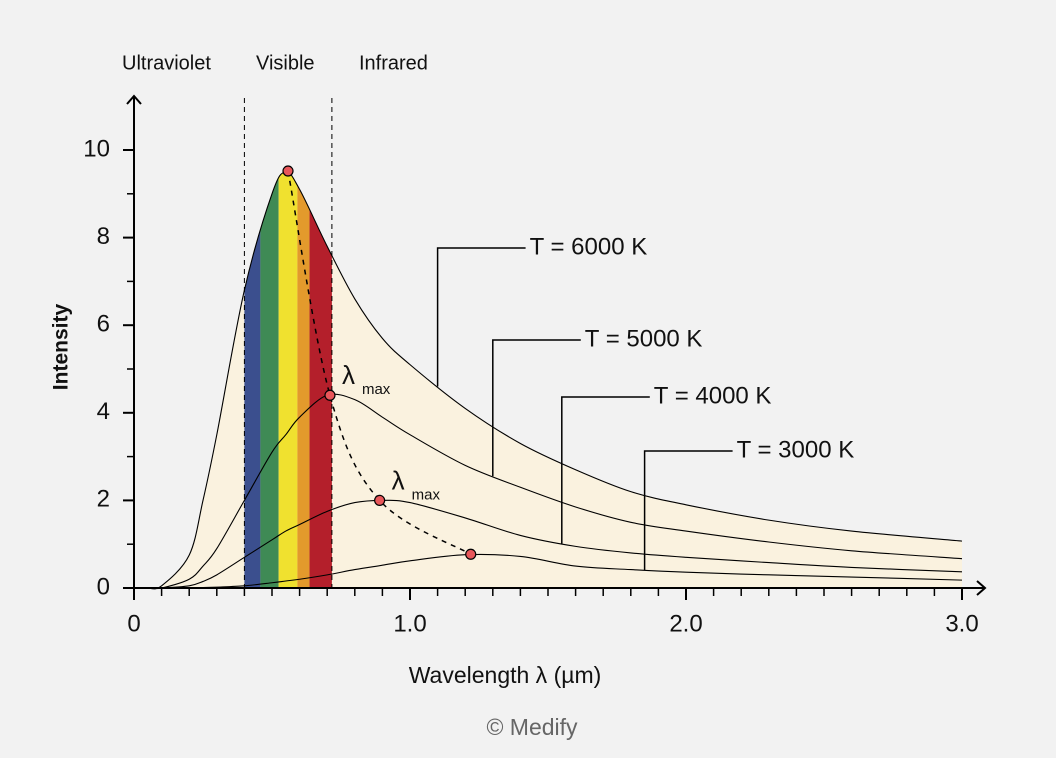 This screenshot has height=758, width=1056. What do you see at coordinates (409, 623) in the screenshot?
I see `x-tick-label: 1.0` at bounding box center [409, 623].